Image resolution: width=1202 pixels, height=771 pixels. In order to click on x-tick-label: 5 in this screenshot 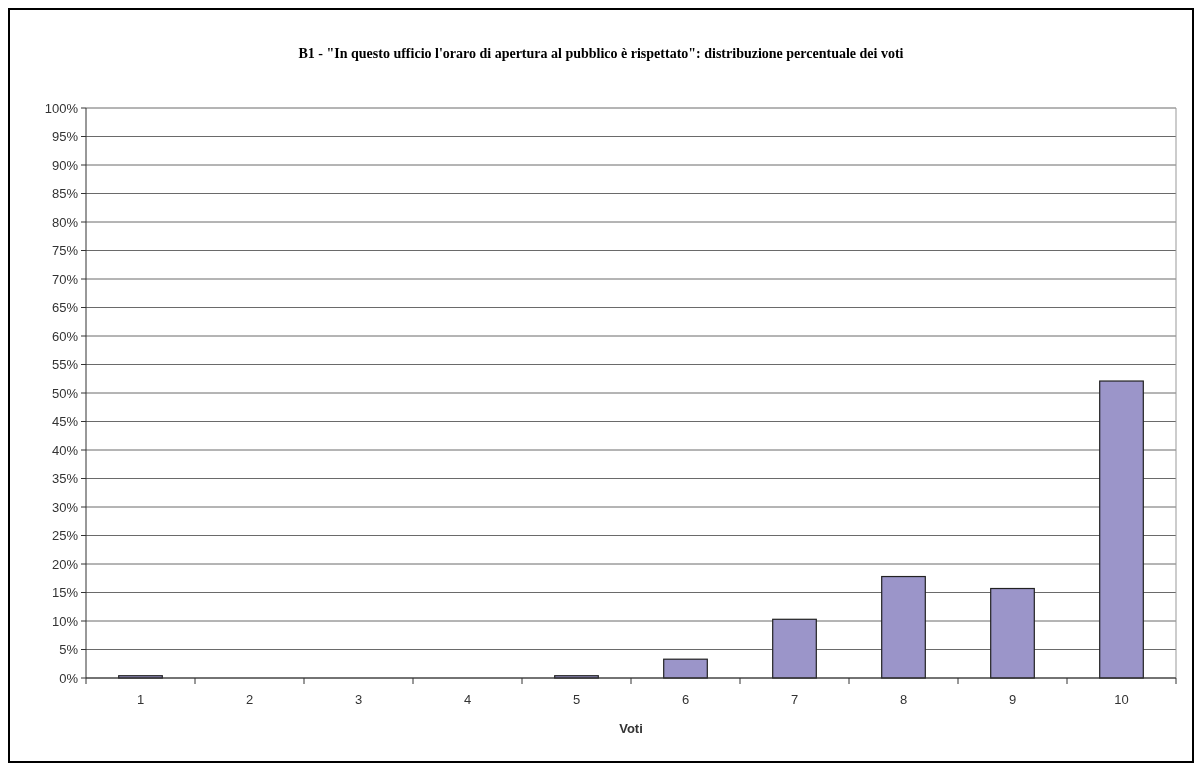, I will do `click(576, 699)`.